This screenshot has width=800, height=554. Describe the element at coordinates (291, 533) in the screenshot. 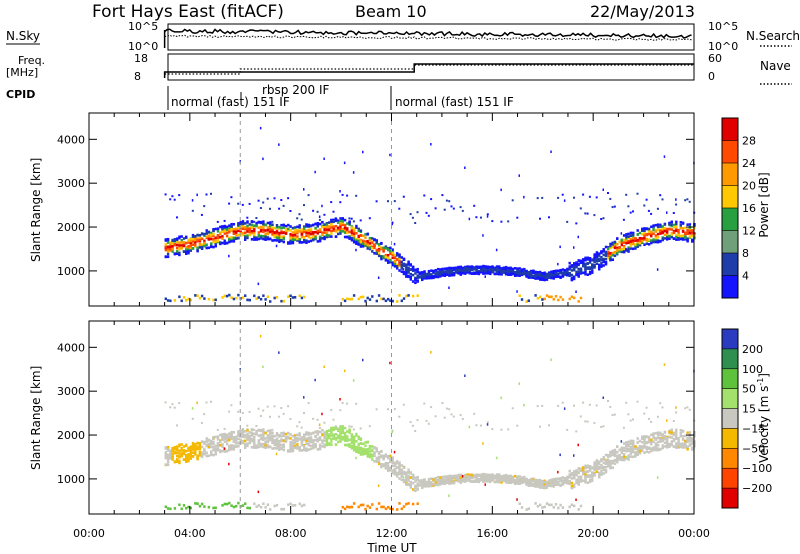

I see `x-tick-label-2: 08:00` at that location.